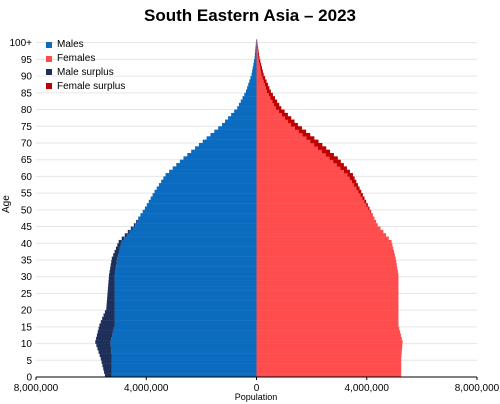  I want to click on y-tick-label: 75, so click(27, 127).